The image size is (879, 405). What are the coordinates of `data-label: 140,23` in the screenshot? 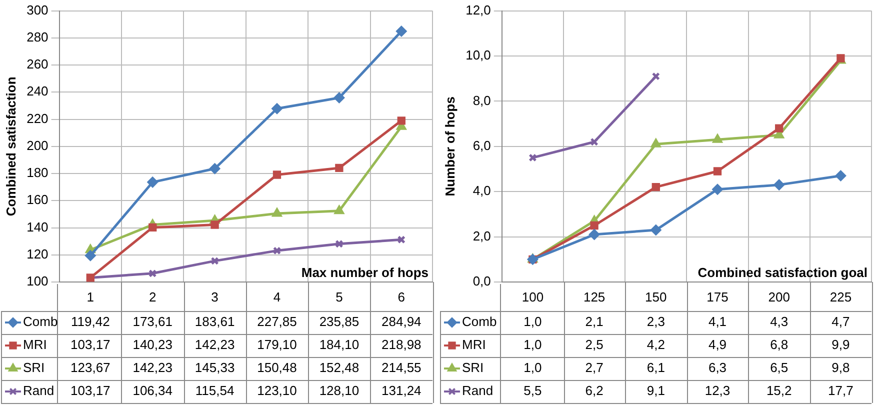 It's located at (152, 344).